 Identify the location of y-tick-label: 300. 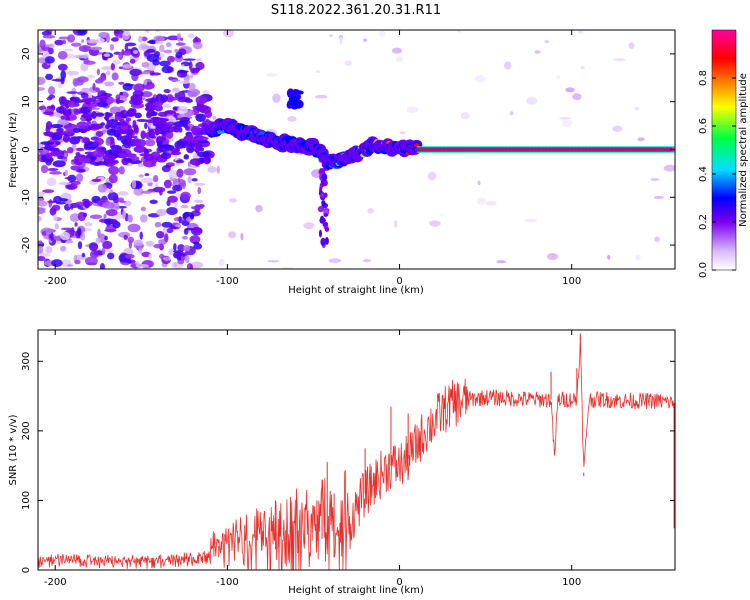
(26, 361).